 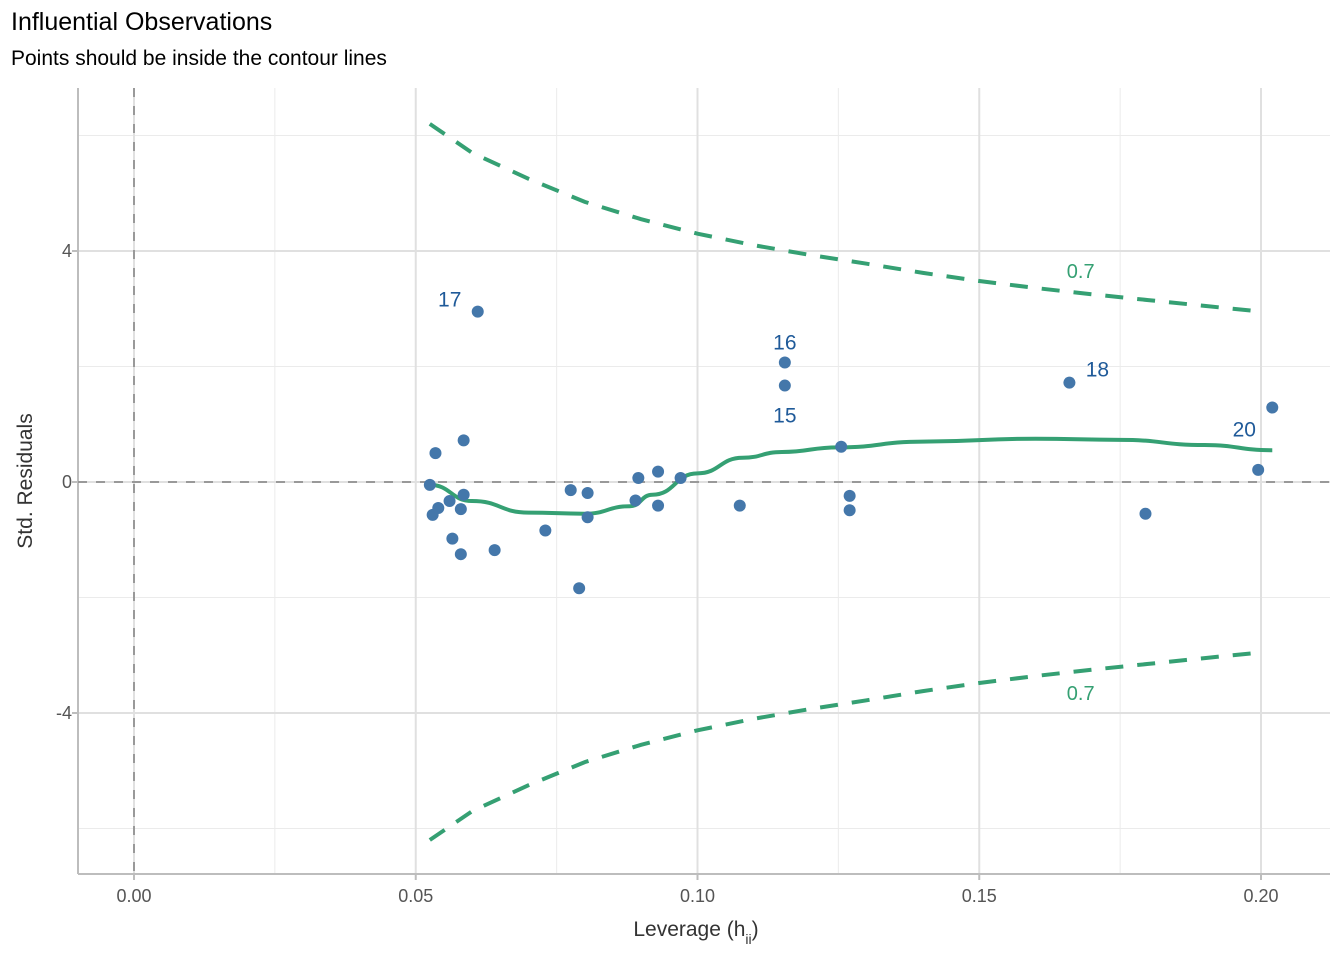 What do you see at coordinates (845, 218) in the screenshot?
I see `contour-line-upper` at bounding box center [845, 218].